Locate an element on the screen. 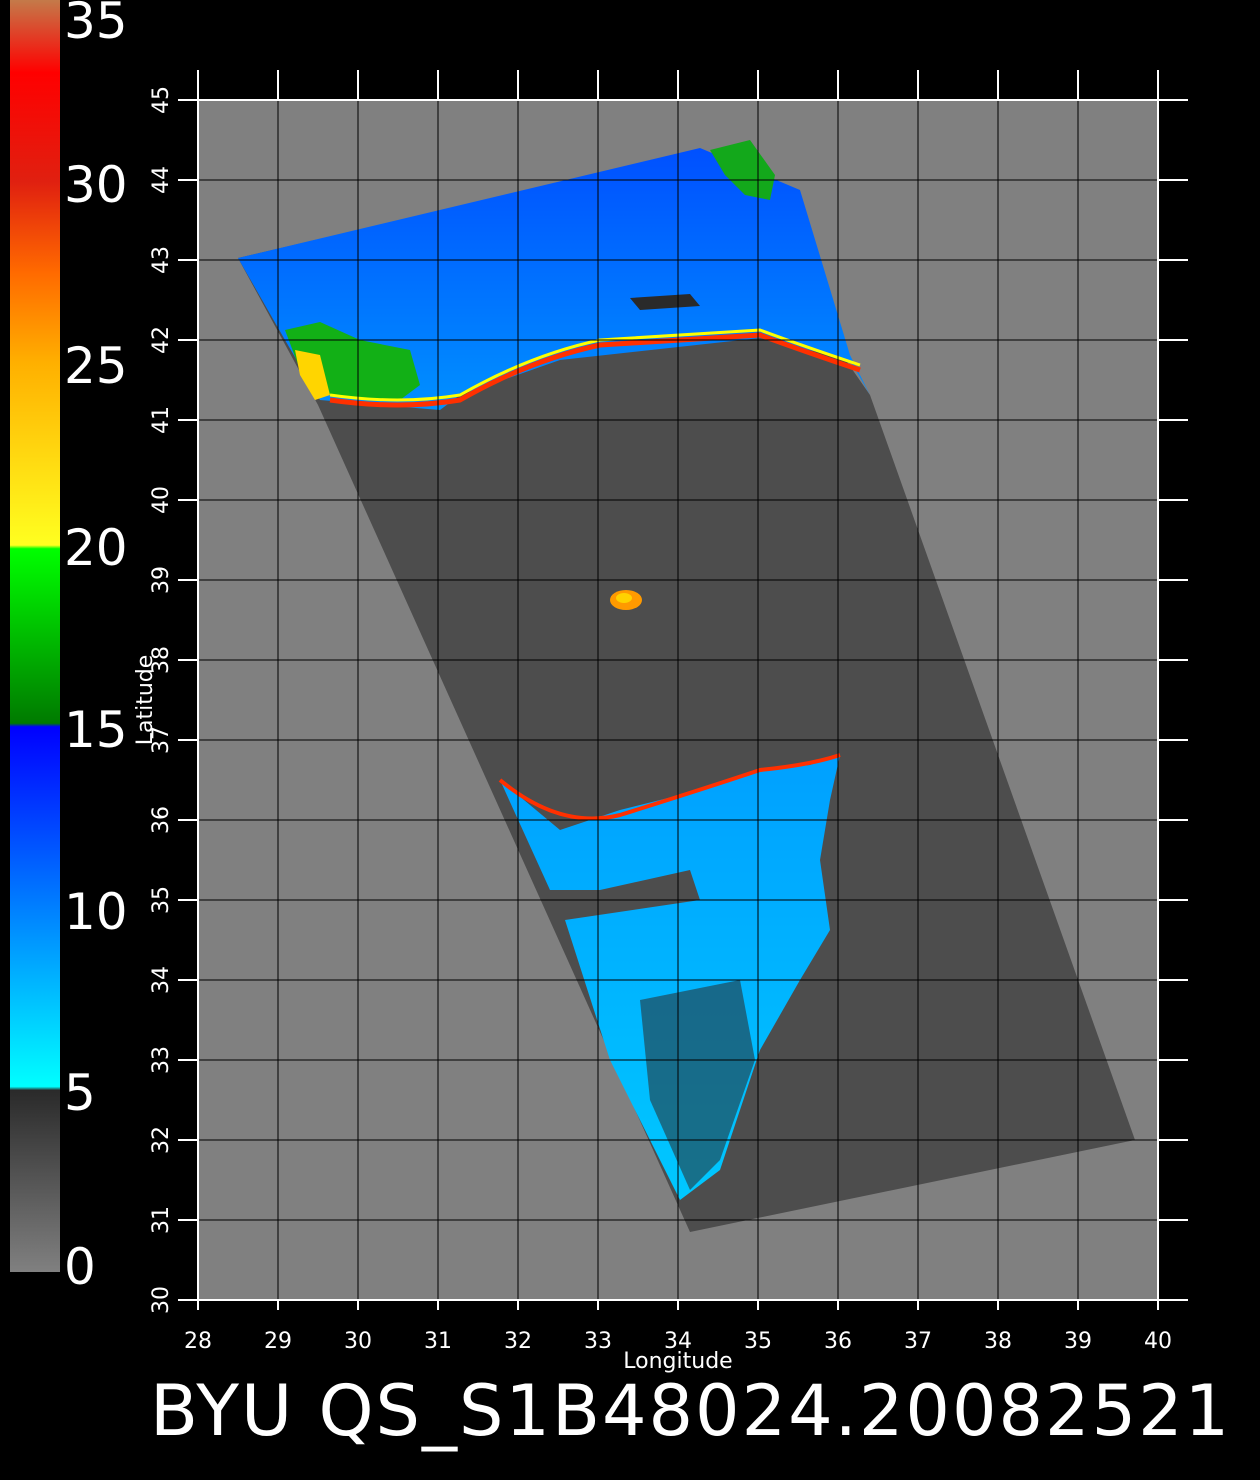 This screenshot has height=1480, width=1260. x-tick-label-34: 34 is located at coordinates (678, 1341).